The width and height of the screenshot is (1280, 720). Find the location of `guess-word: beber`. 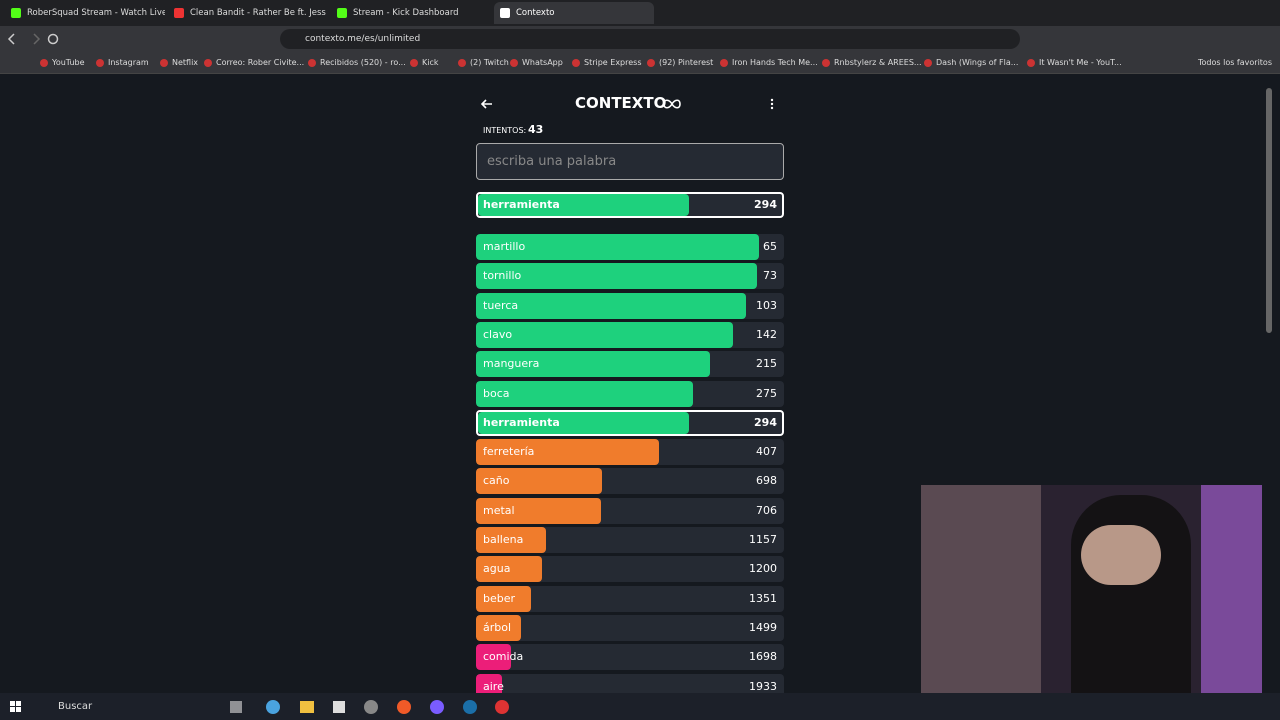

guess-word: beber is located at coordinates (499, 598).